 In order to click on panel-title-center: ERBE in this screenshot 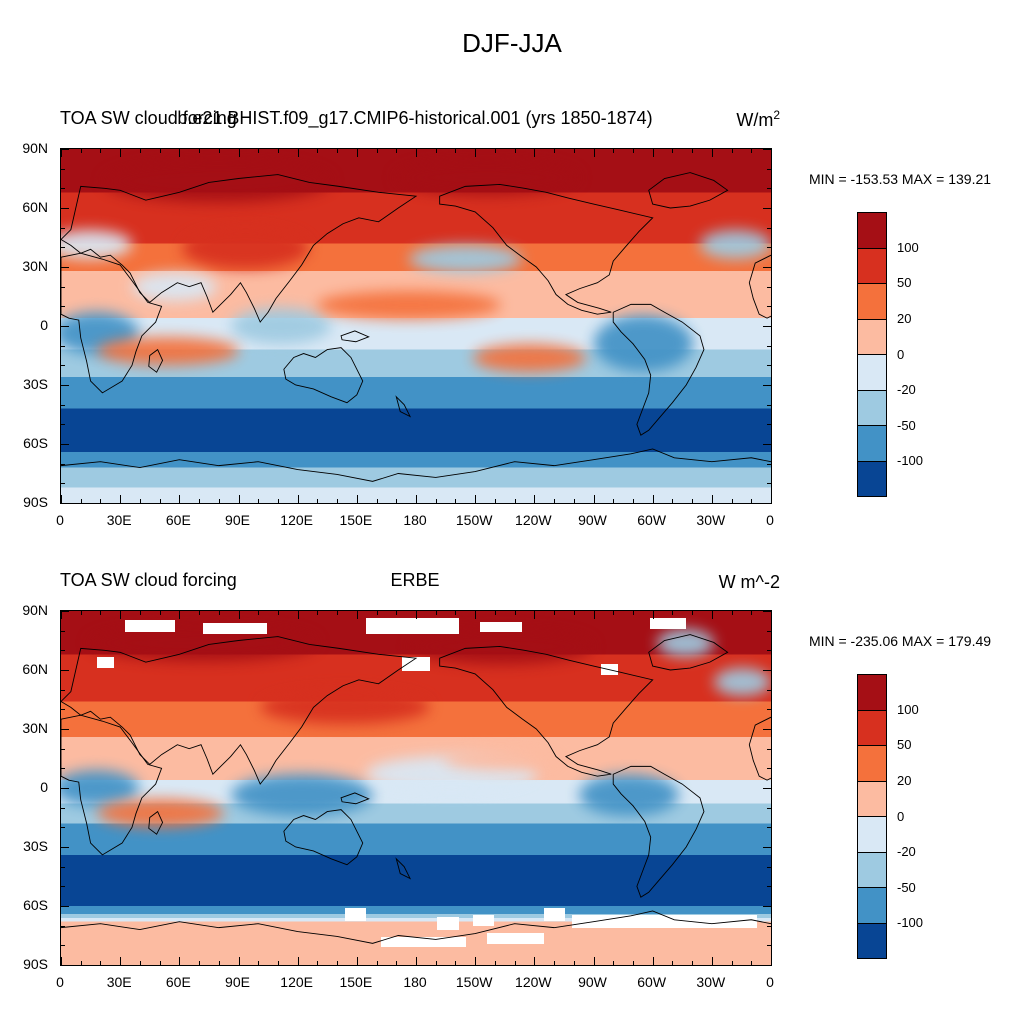, I will do `click(415, 580)`.